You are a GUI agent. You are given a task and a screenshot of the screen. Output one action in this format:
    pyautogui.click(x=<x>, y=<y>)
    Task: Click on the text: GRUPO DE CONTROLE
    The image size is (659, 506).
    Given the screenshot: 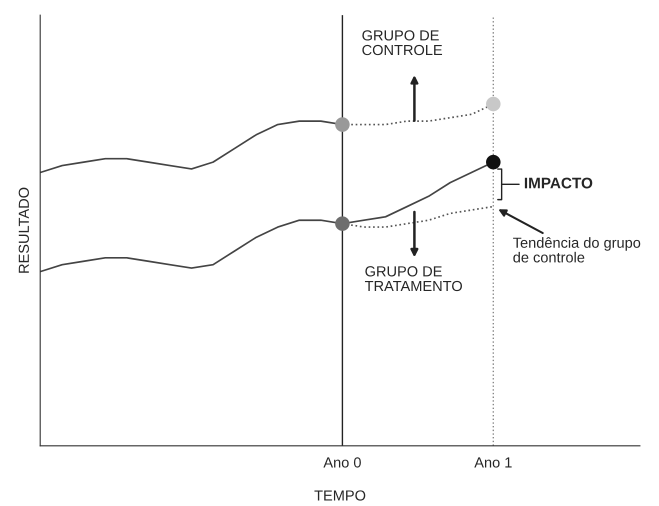 What is the action you would take?
    pyautogui.click(x=402, y=43)
    